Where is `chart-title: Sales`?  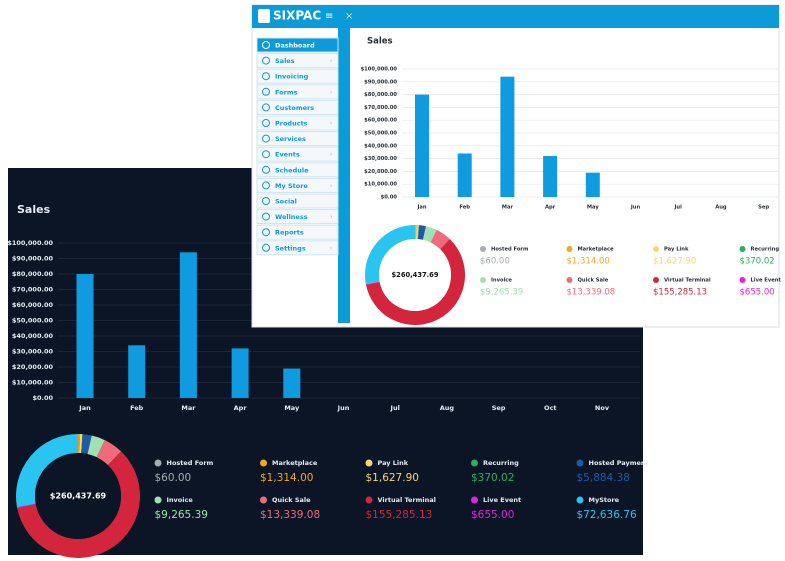 chart-title: Sales is located at coordinates (380, 42).